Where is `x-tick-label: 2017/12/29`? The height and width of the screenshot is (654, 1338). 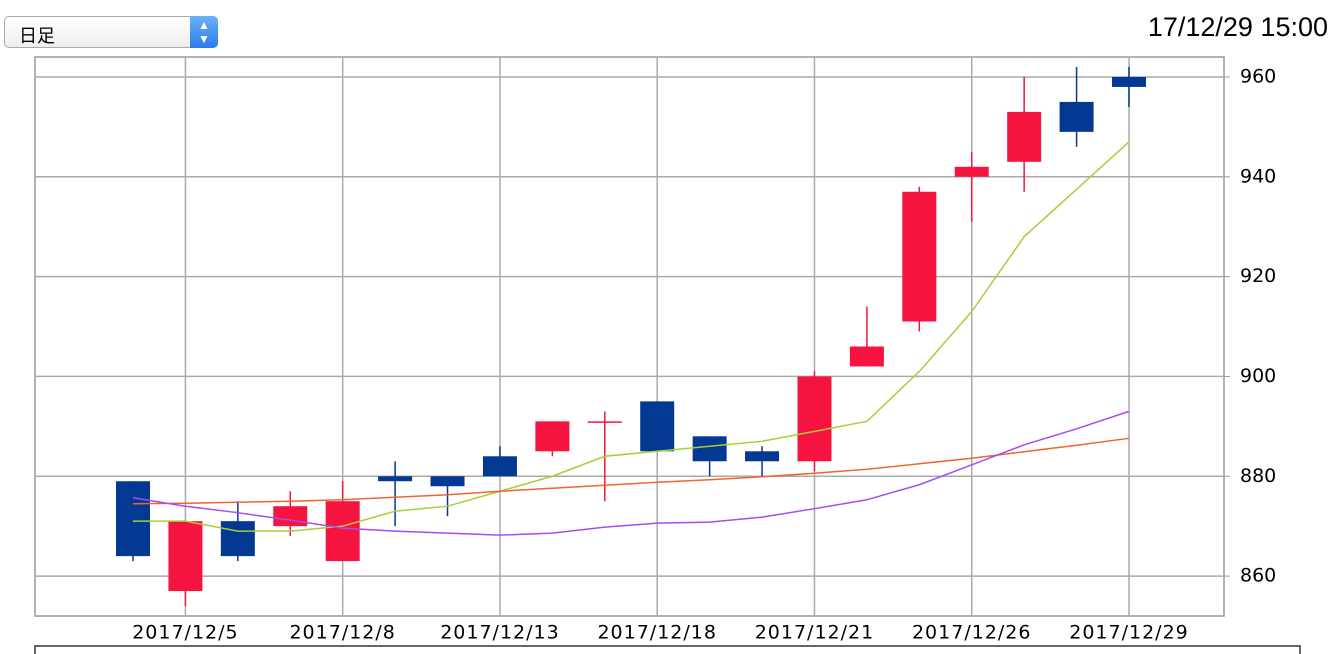 x-tick-label: 2017/12/29 is located at coordinates (1129, 633).